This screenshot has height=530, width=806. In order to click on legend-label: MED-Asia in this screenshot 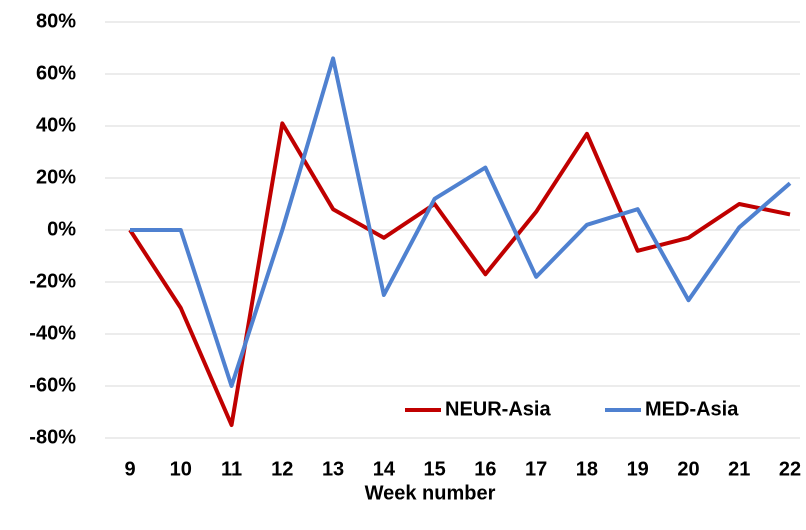, I will do `click(692, 409)`.